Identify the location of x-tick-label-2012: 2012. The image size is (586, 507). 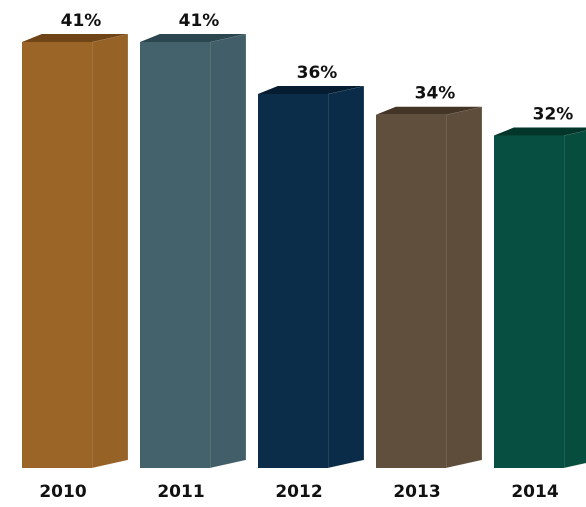
(298, 492).